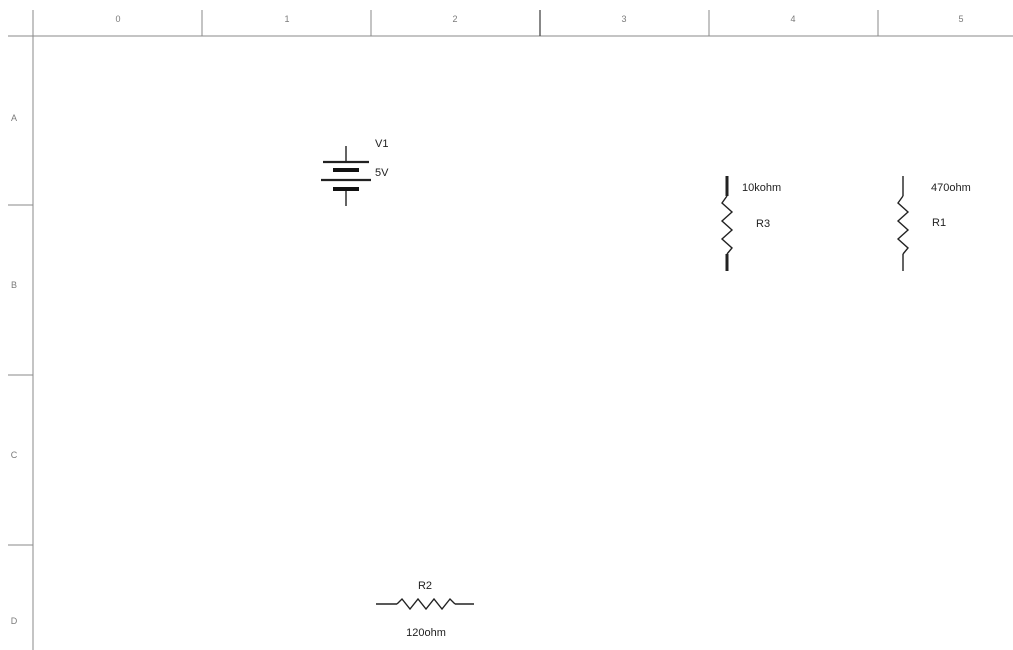 Image resolution: width=1013 pixels, height=650 pixels. I want to click on resistor-r2: R2 120ohm, so click(425, 609).